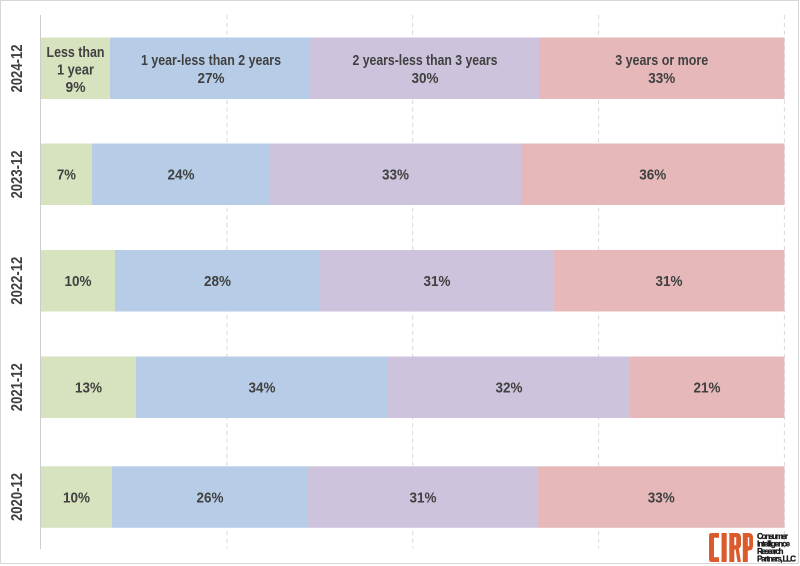  I want to click on svg-text: 2020-12, so click(17, 497).